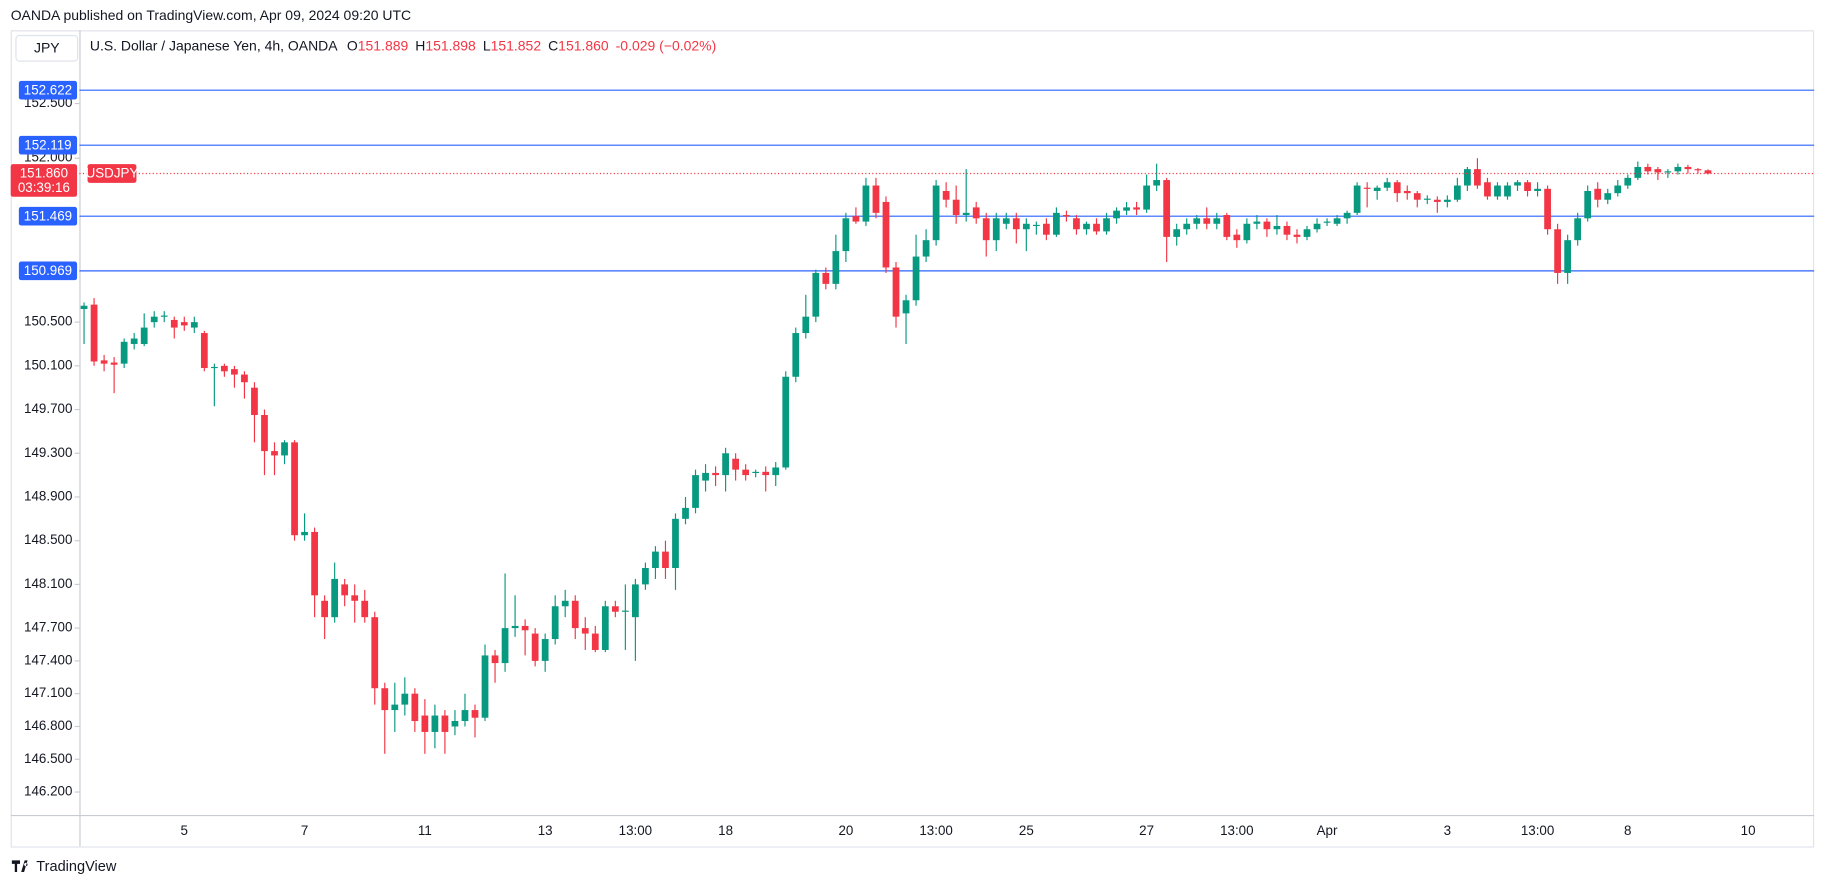 This screenshot has height=886, width=1826. What do you see at coordinates (420, 45) in the screenshot?
I see `ohlc-key: H` at bounding box center [420, 45].